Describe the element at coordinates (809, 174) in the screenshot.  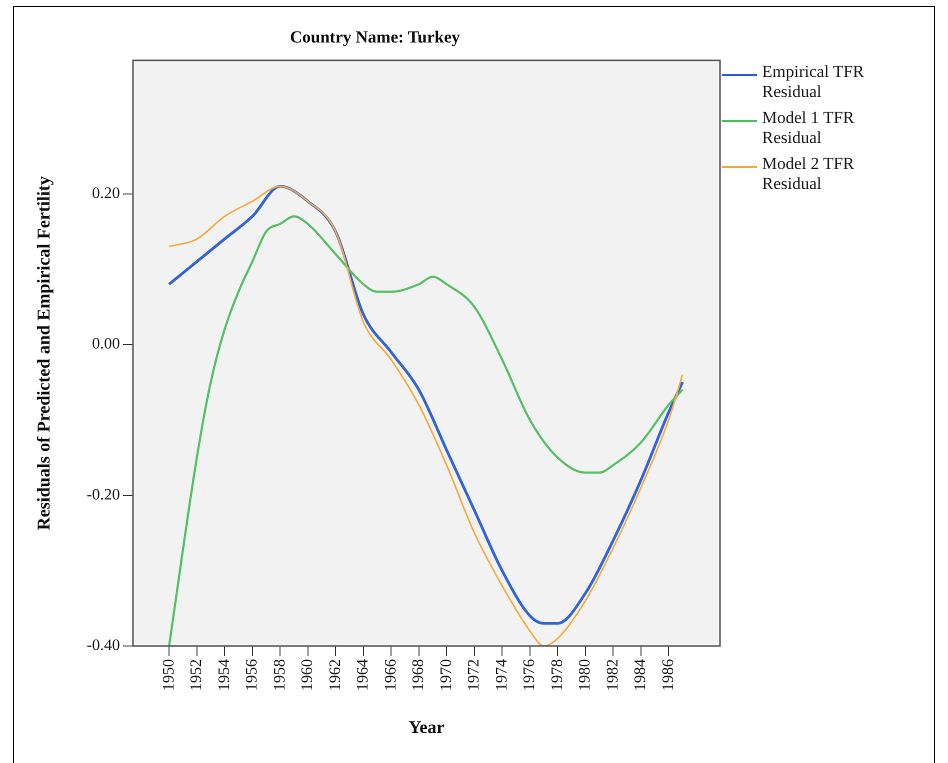
I see `legend-label: Model 2 TFR Residual` at that location.